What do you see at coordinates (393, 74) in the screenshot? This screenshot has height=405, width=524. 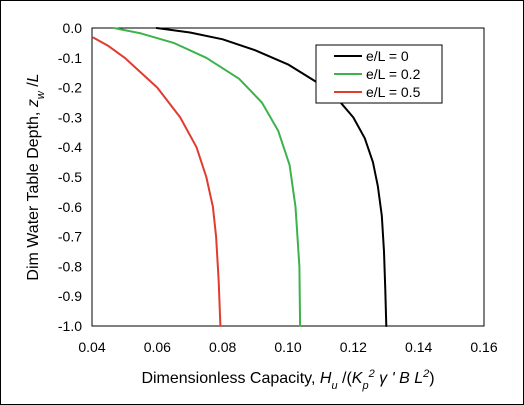 I see `legend-label-1: e/L = 0.2` at bounding box center [393, 74].